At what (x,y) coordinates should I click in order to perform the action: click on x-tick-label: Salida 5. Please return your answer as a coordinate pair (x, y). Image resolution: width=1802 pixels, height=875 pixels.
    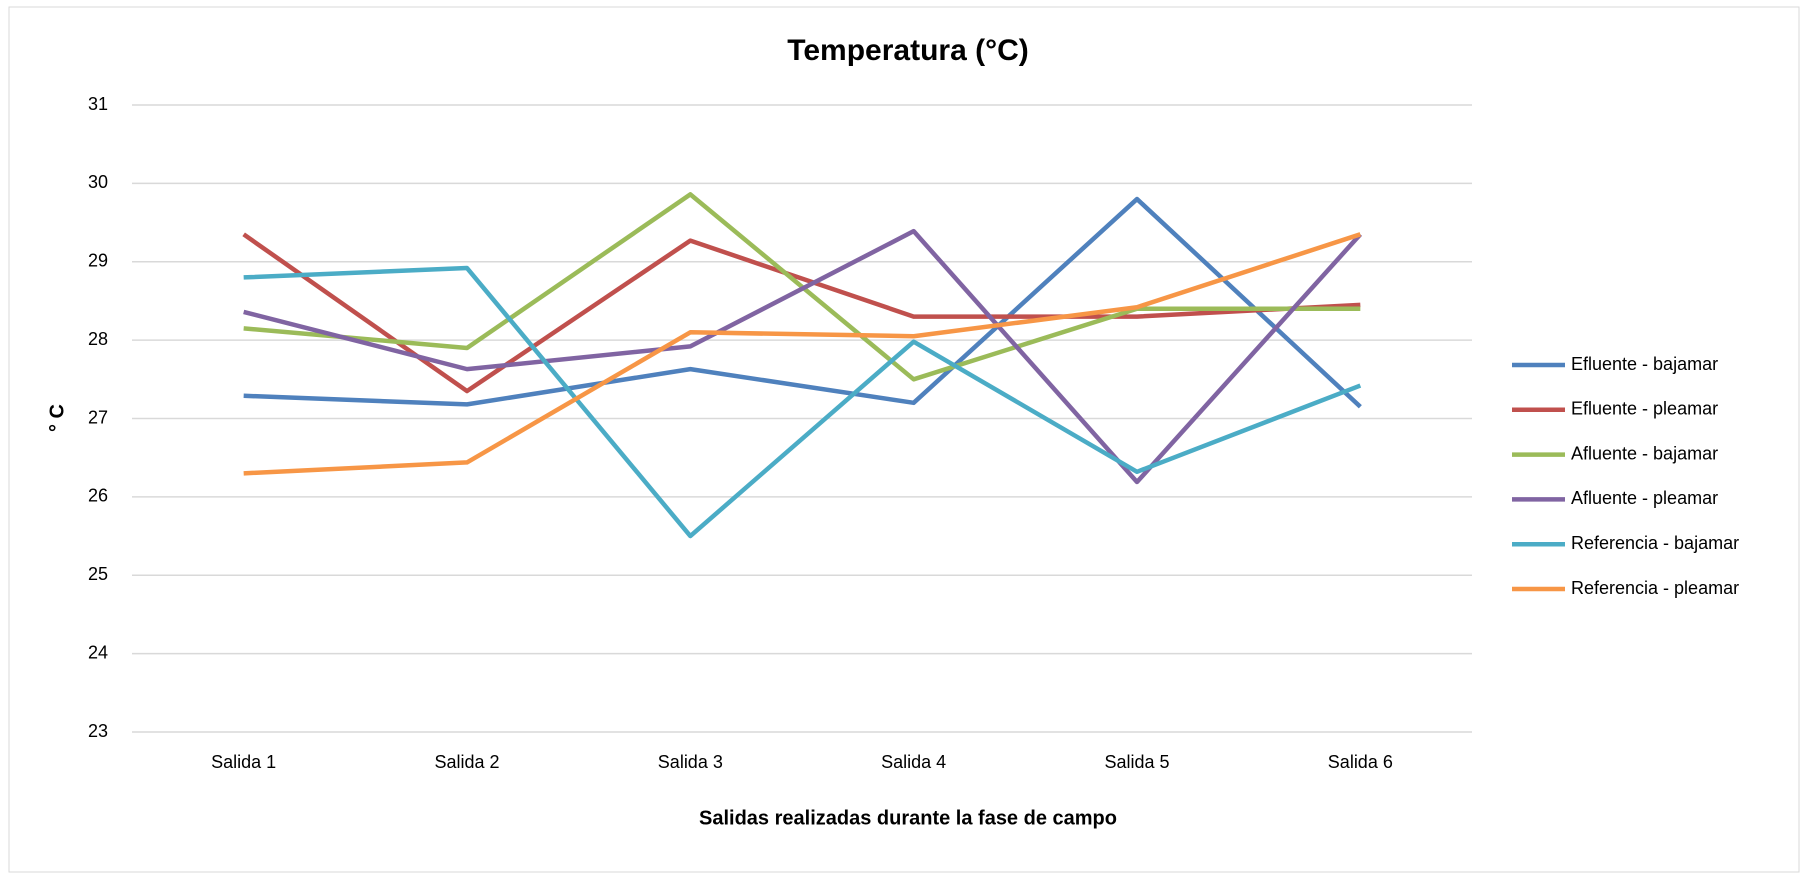
    Looking at the image, I should click on (1136, 762).